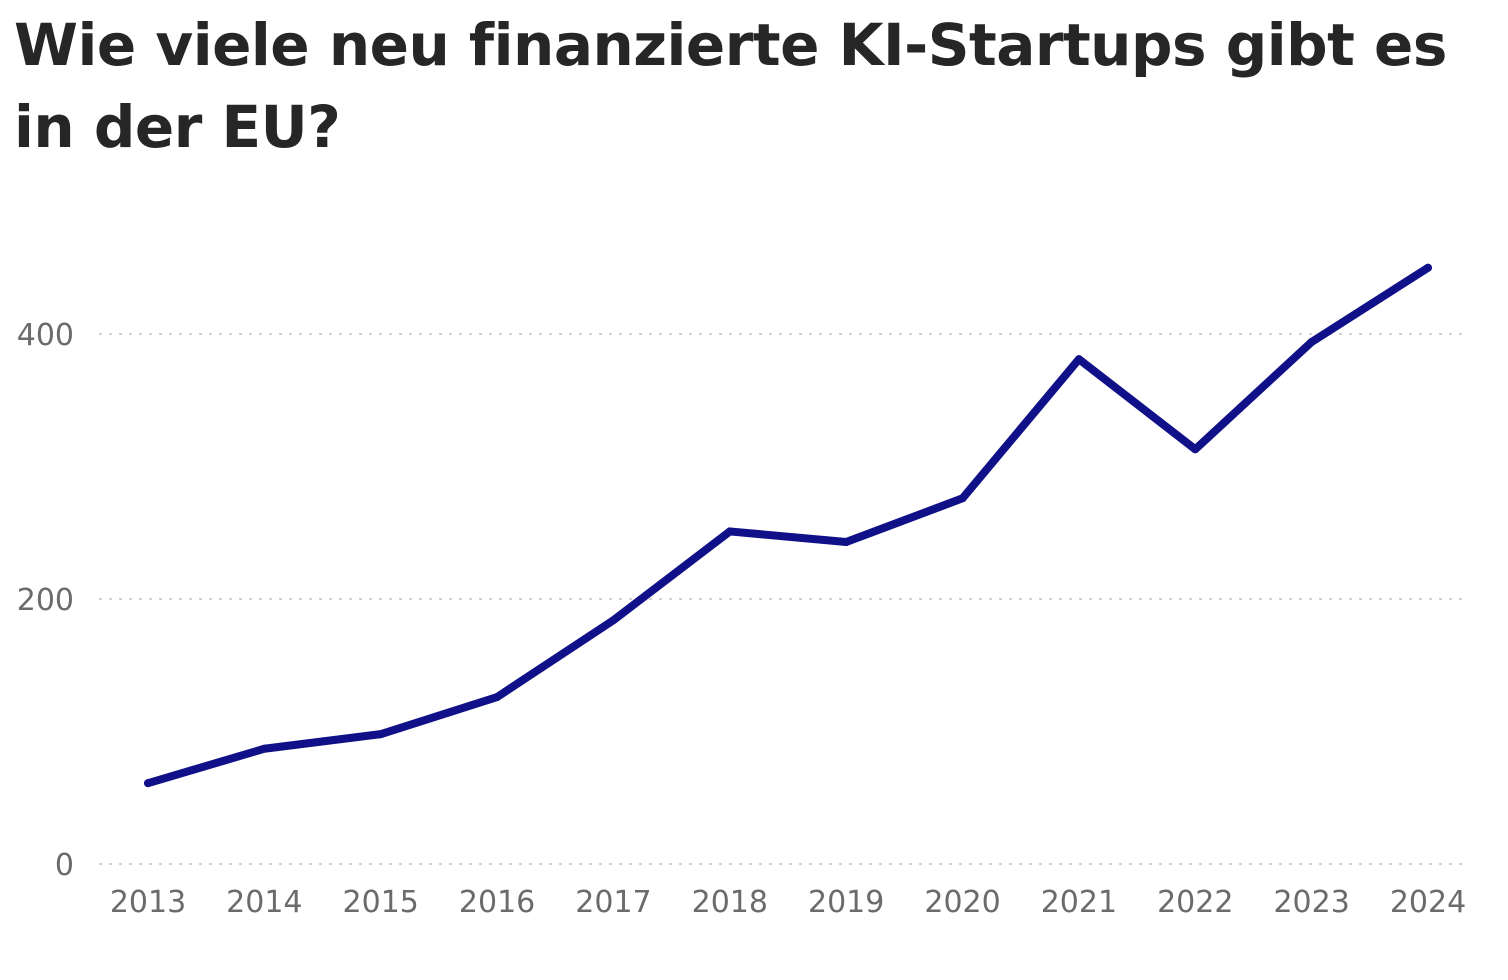  What do you see at coordinates (613, 902) in the screenshot?
I see `x-tick-label: 2017` at bounding box center [613, 902].